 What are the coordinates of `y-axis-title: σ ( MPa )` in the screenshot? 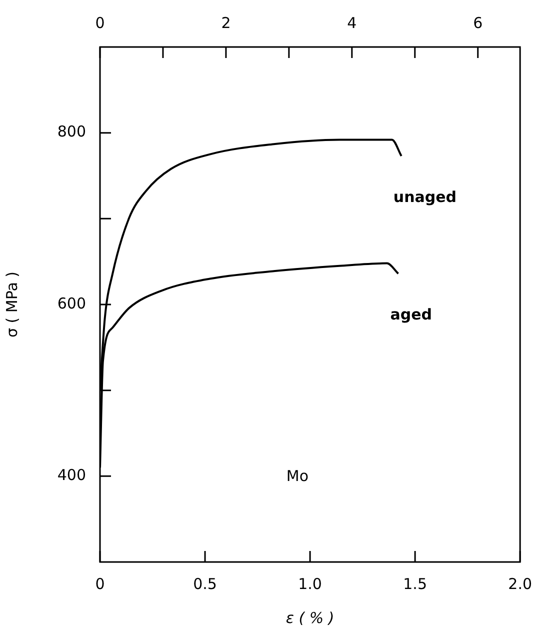 It's located at (11, 304).